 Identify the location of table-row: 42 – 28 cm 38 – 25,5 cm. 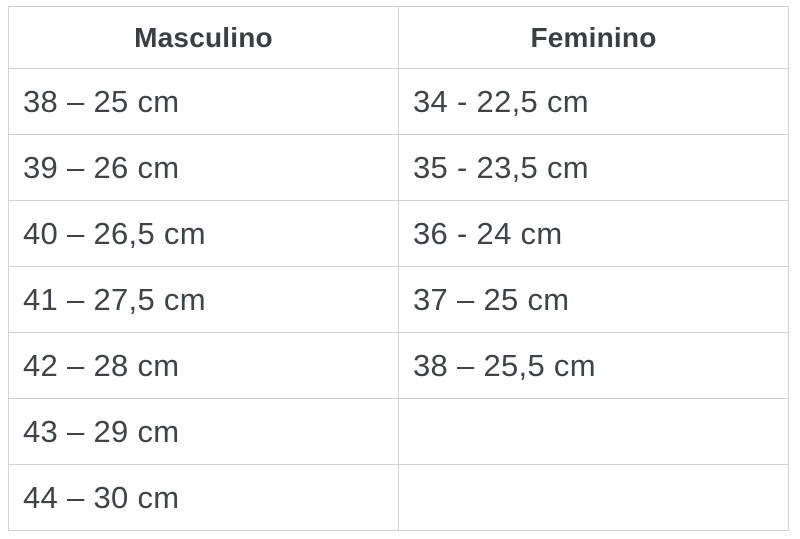
(398, 365).